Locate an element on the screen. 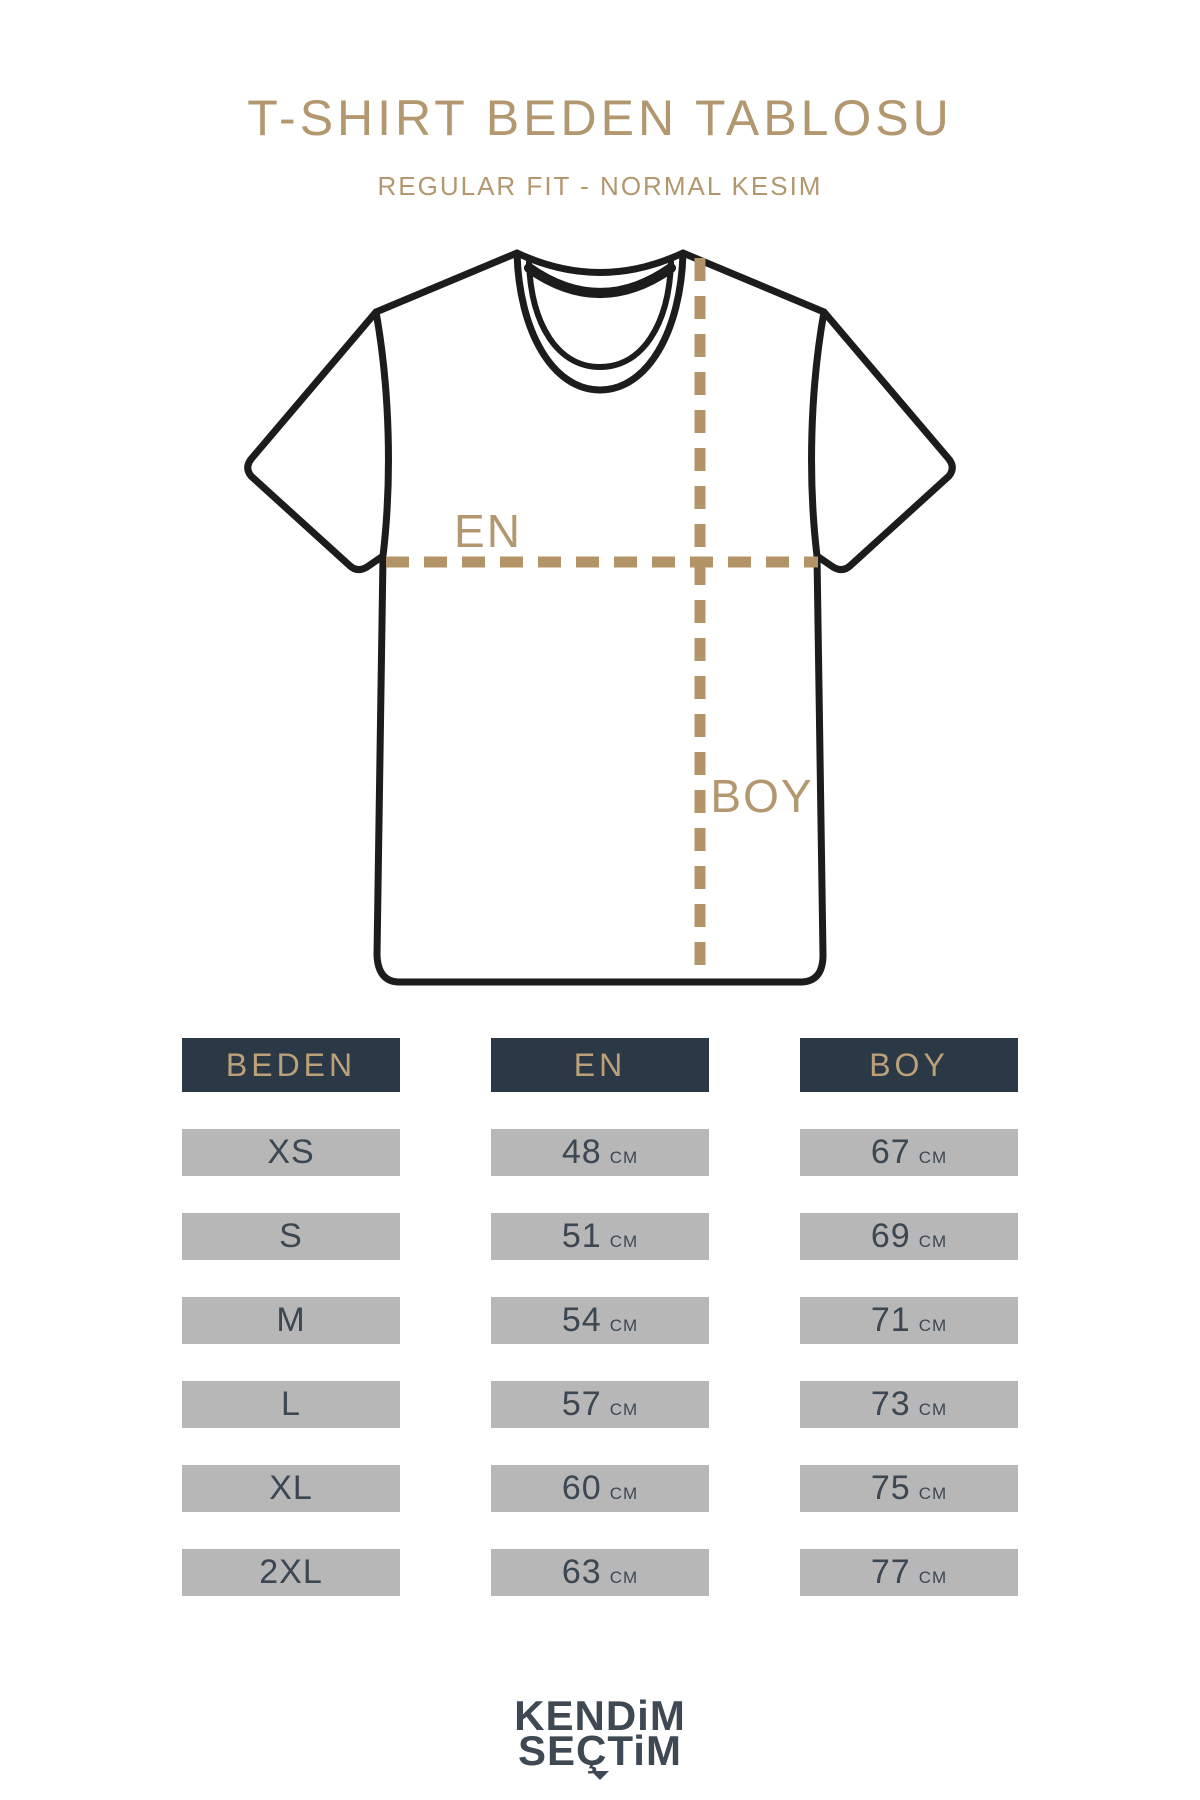 Image resolution: width=1200 pixels, height=1800 pixels. left-sleeve-seam is located at coordinates (382, 434).